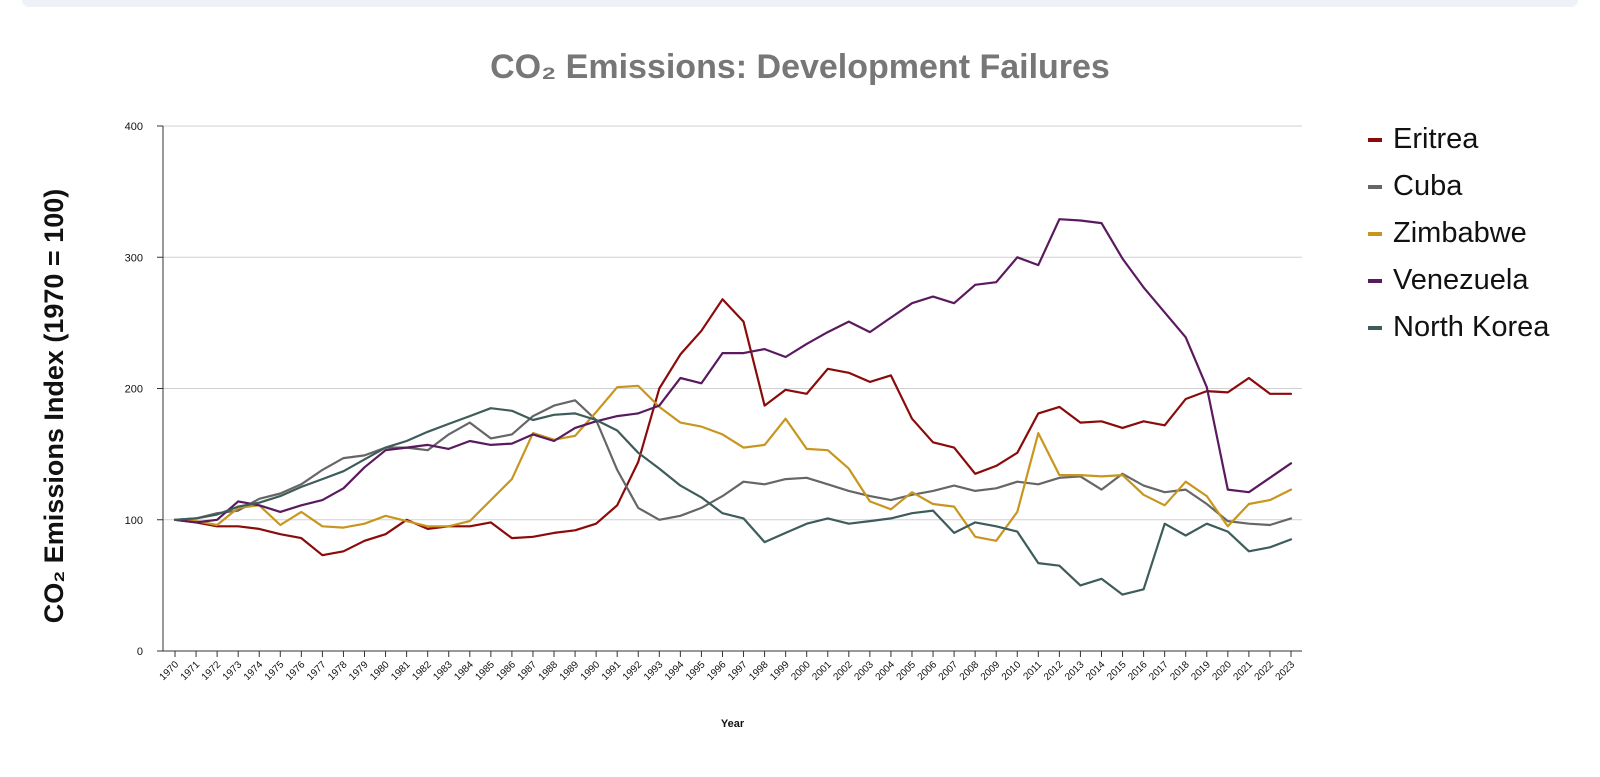 This screenshot has height=777, width=1600. I want to click on y-tick-label-0: 0, so click(140, 652).